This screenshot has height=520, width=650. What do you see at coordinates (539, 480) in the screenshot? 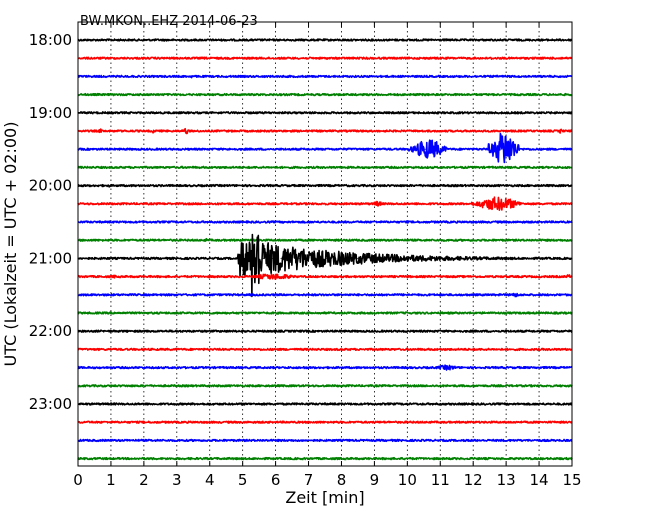
I see `x-tick-label: 14` at bounding box center [539, 480].